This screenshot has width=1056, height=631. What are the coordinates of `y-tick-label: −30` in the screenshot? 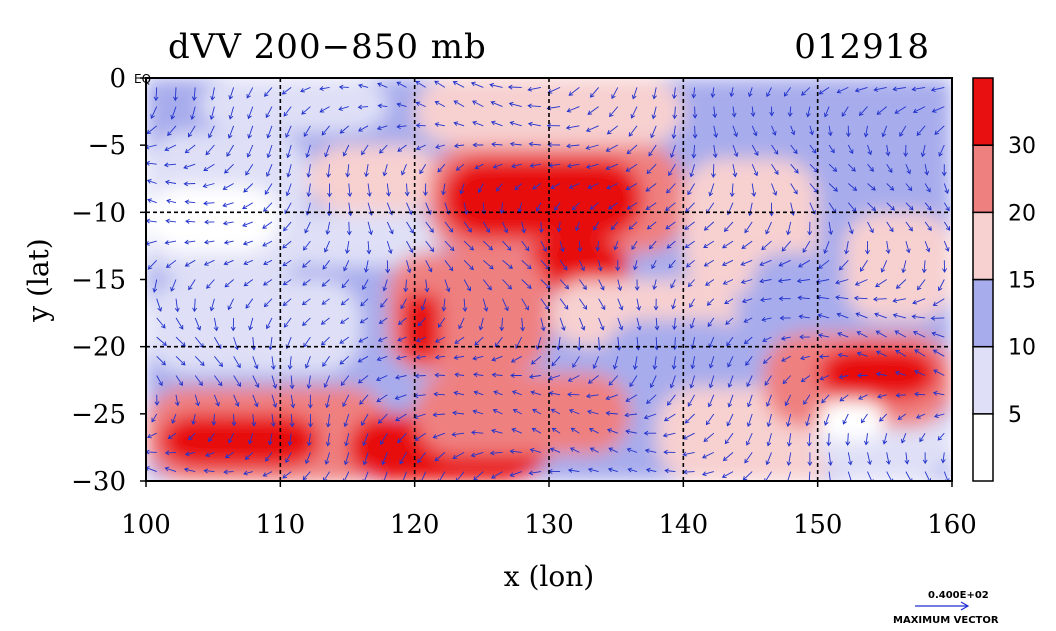 It's located at (98, 482).